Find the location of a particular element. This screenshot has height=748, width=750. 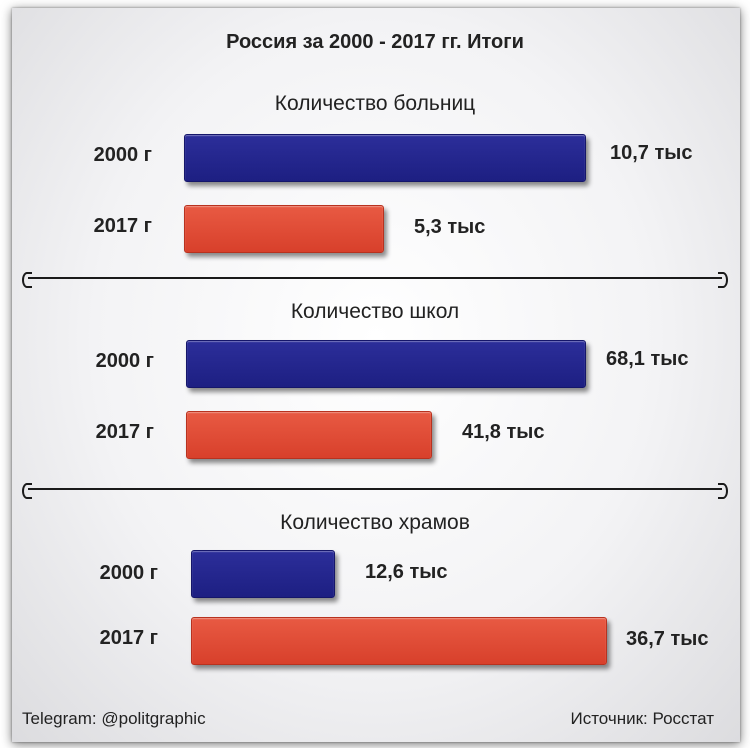

telegram-credit: Telegram: @politgraphic is located at coordinates (114, 718).